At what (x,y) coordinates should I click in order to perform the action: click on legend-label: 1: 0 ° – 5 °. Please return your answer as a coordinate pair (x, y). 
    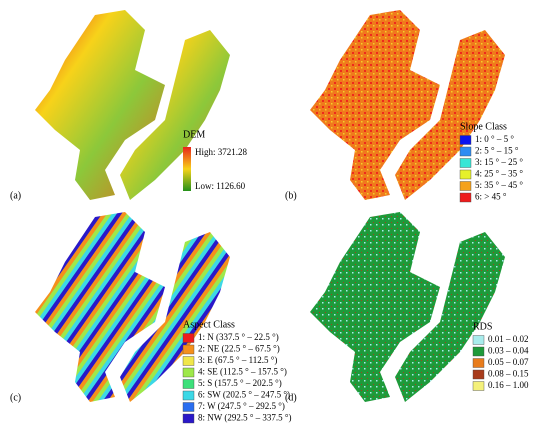
    Looking at the image, I should click on (494, 139).